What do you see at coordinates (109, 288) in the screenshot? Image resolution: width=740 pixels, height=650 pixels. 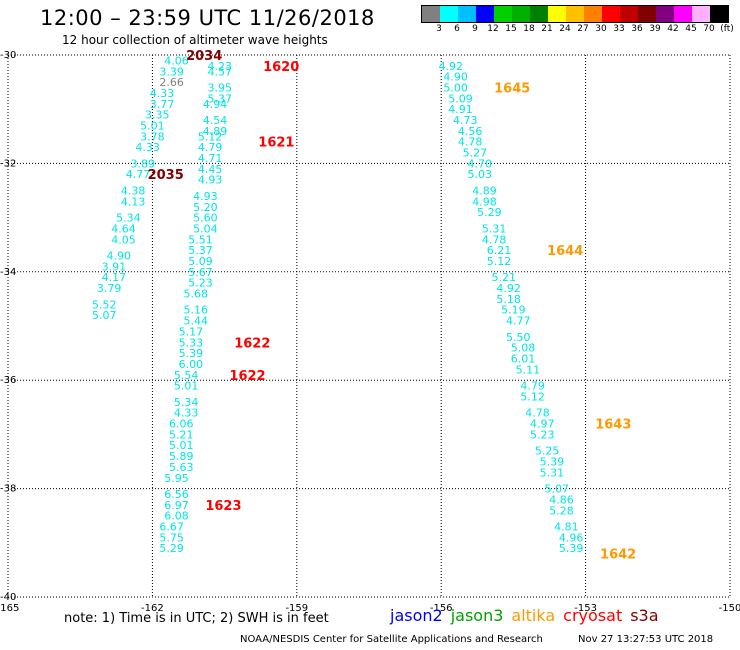 I see `wave-height-value: 3.79` at bounding box center [109, 288].